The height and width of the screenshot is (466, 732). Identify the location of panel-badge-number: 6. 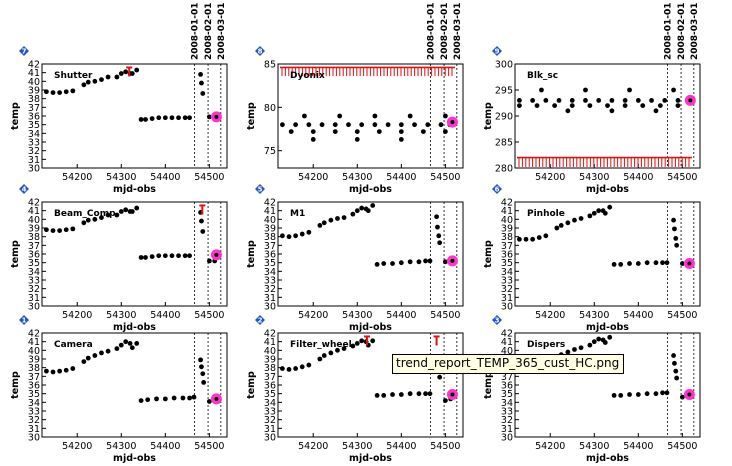
(497, 190).